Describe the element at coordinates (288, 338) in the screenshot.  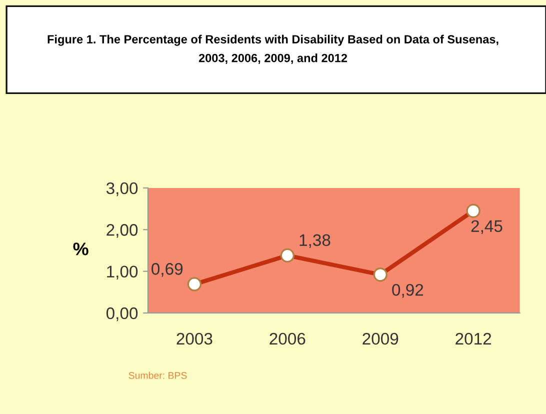
I see `x-tick-label: 2006` at that location.